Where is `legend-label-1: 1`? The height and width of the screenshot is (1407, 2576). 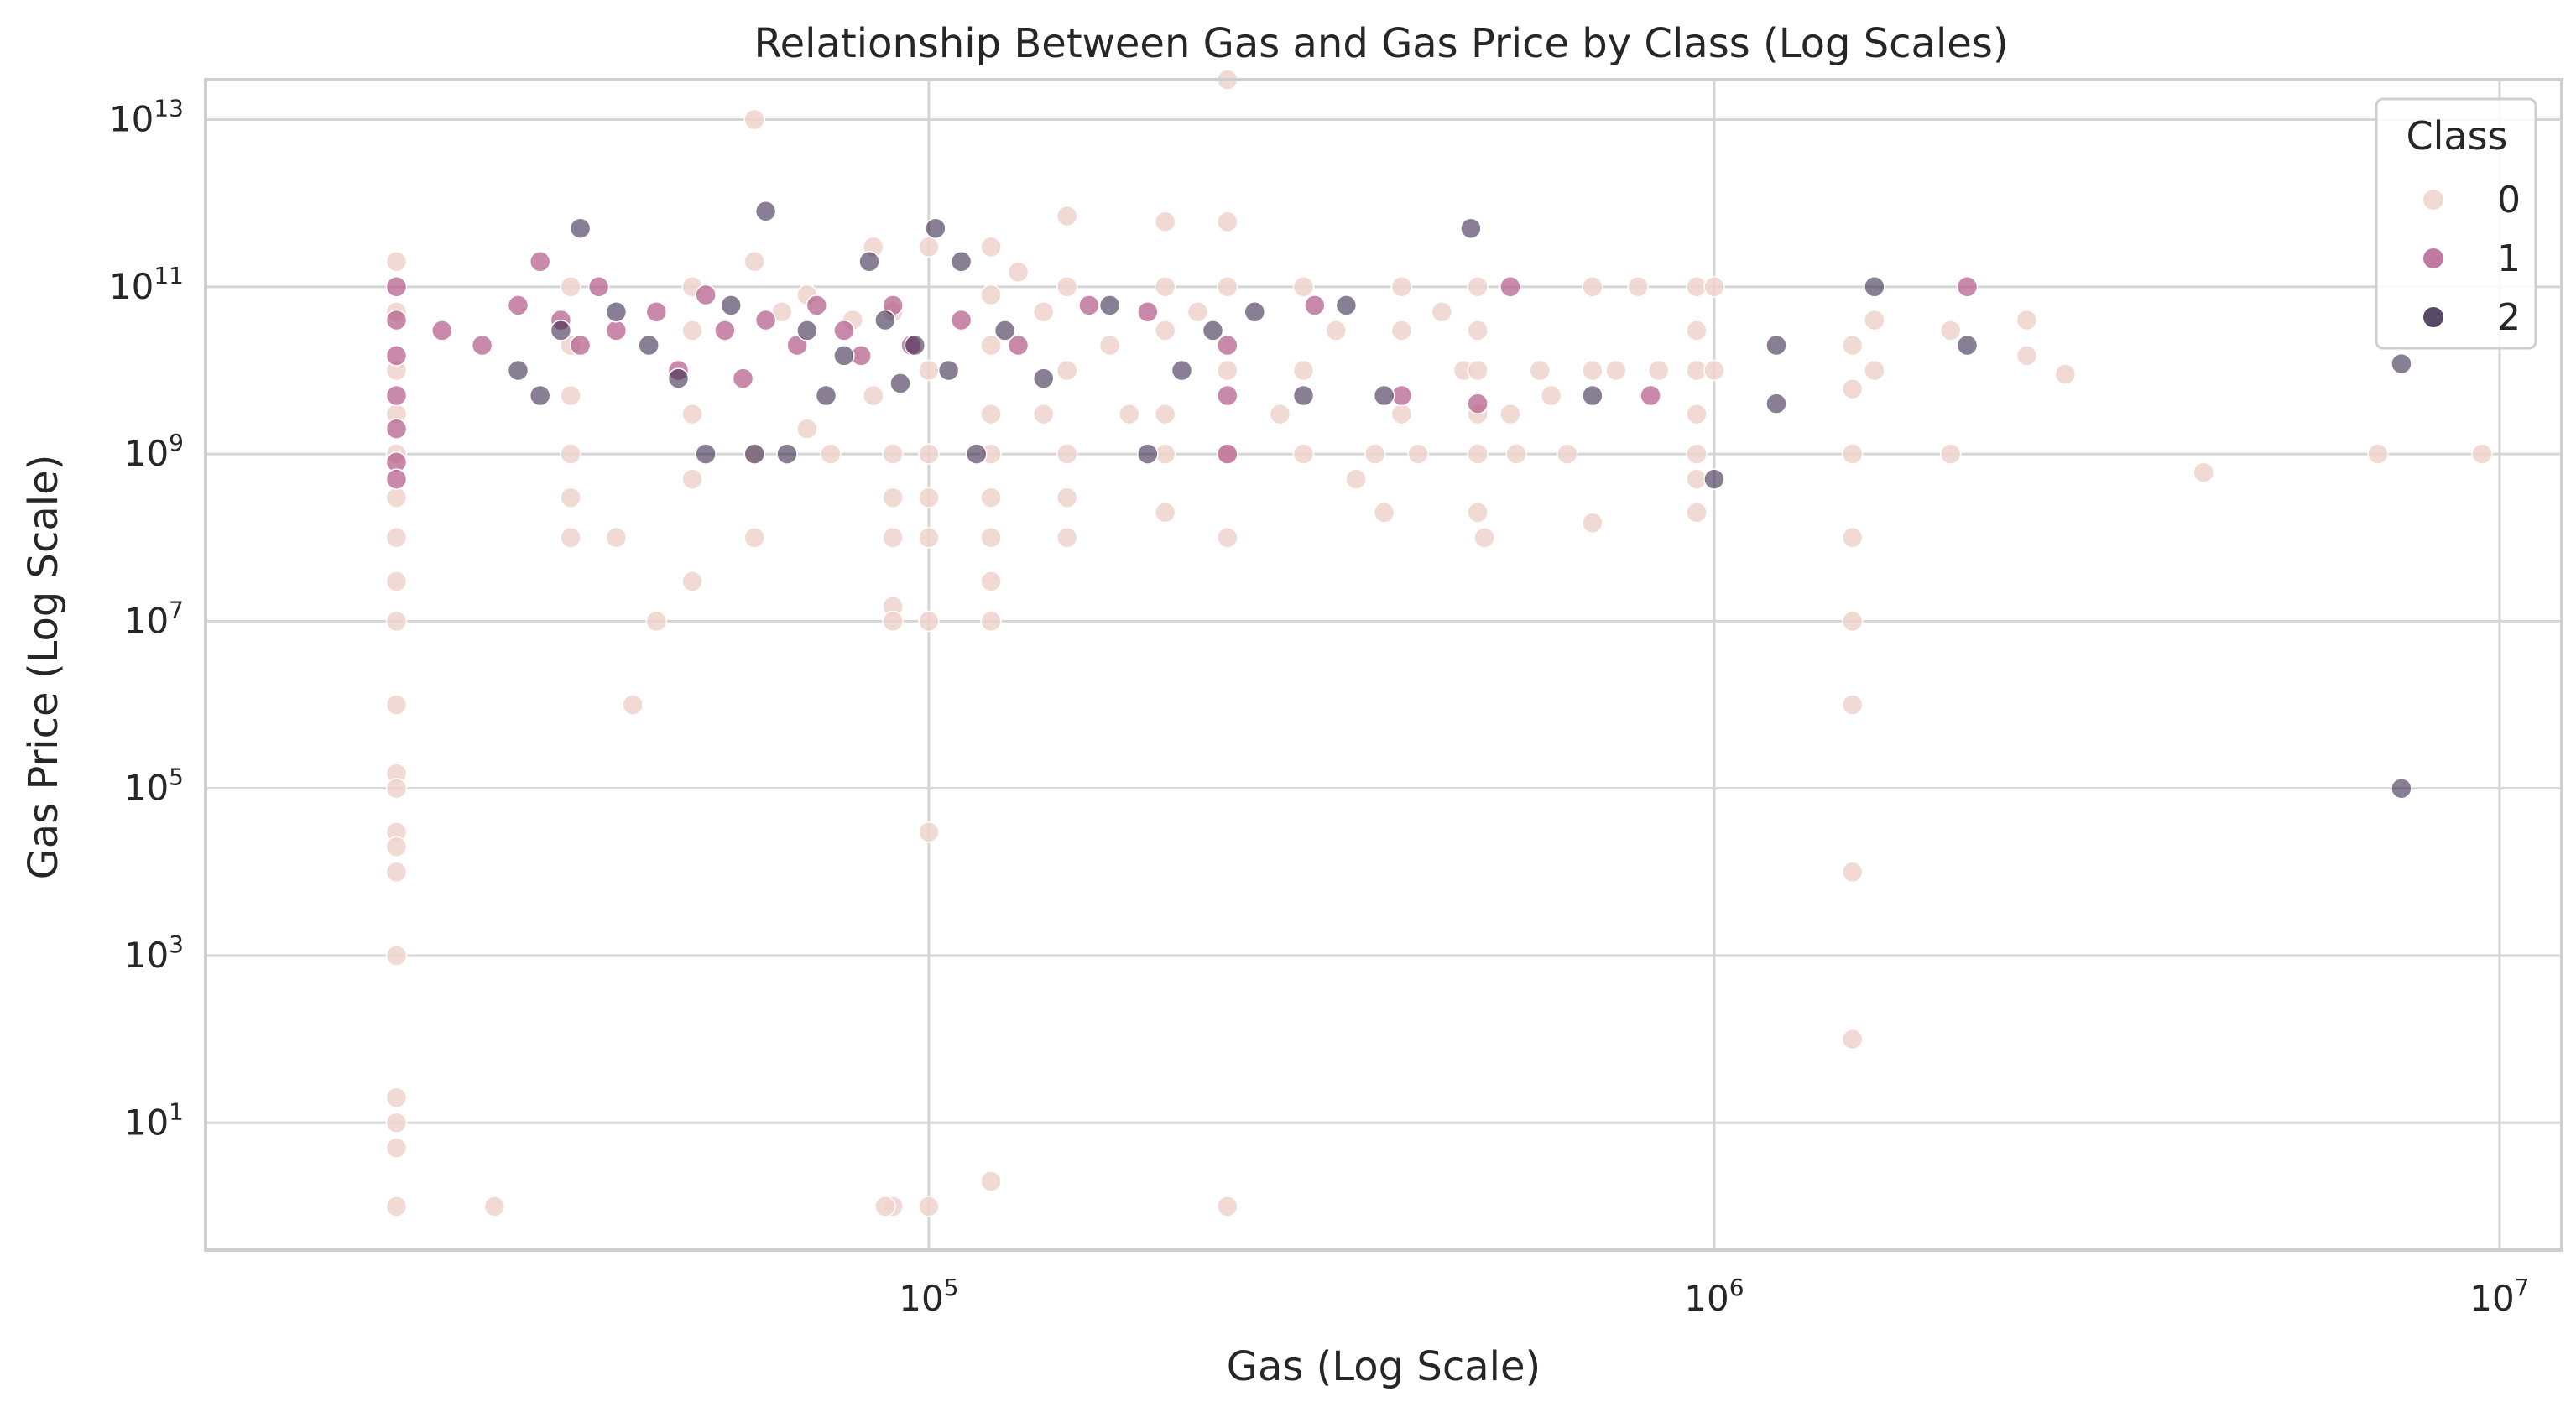
legend-label-1: 1 is located at coordinates (2509, 258).